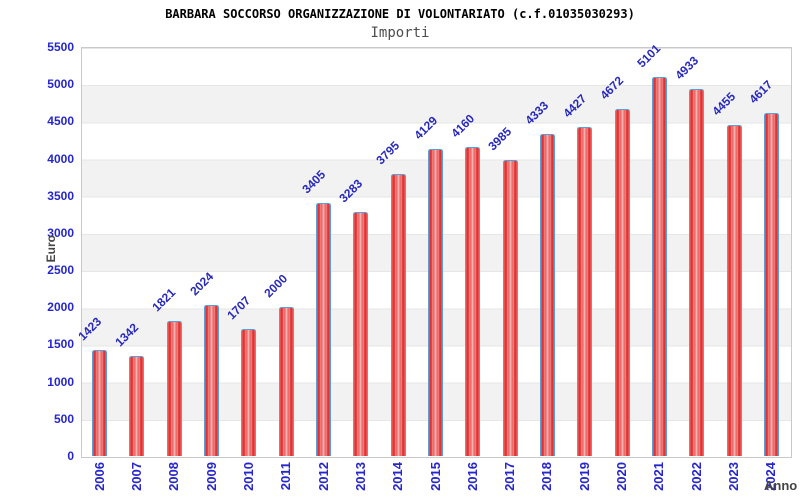 This screenshot has width=800, height=500. What do you see at coordinates (249, 392) in the screenshot?
I see `bar-2010` at bounding box center [249, 392].